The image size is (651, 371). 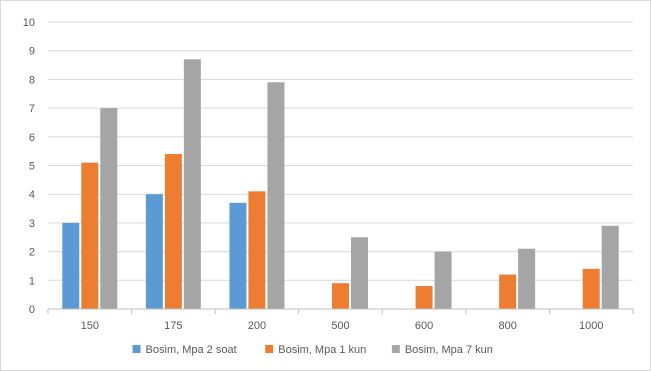 I want to click on x-tick-label: 175, so click(x=173, y=326).